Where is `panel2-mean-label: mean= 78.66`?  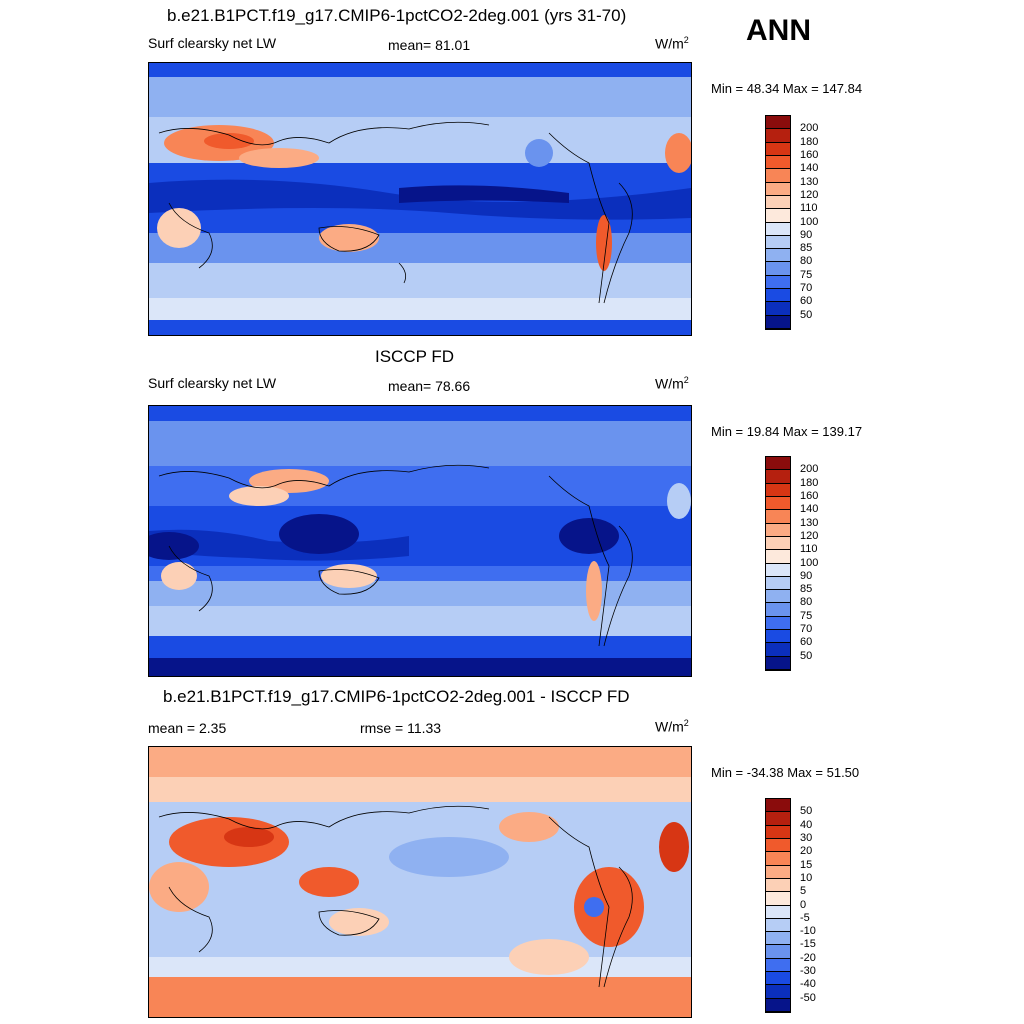 panel2-mean-label: mean= 78.66 is located at coordinates (429, 386).